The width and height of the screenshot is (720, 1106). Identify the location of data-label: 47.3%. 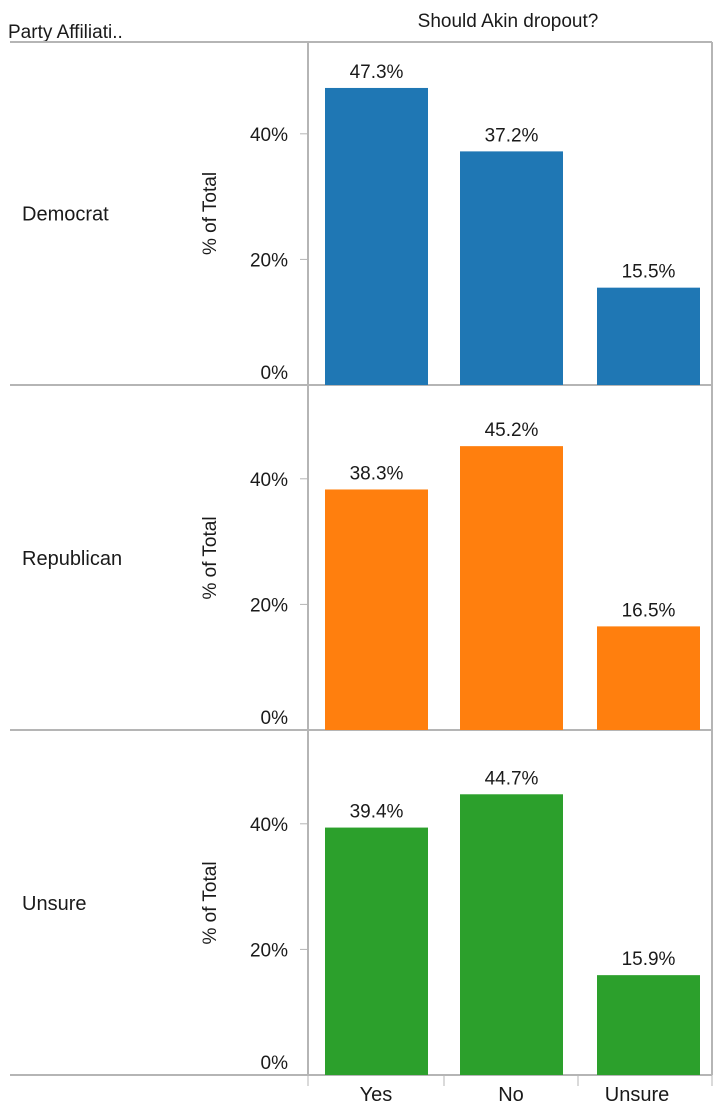
(377, 72).